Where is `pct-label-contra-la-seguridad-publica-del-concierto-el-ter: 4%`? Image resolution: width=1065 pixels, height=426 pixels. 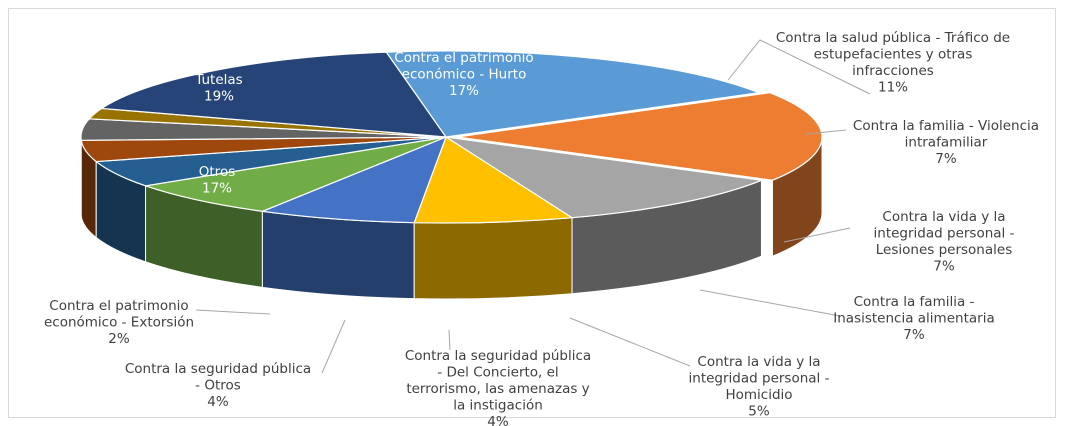 pct-label-contra-la-seguridad-publica-del-concierto-el-ter: 4% is located at coordinates (498, 420).